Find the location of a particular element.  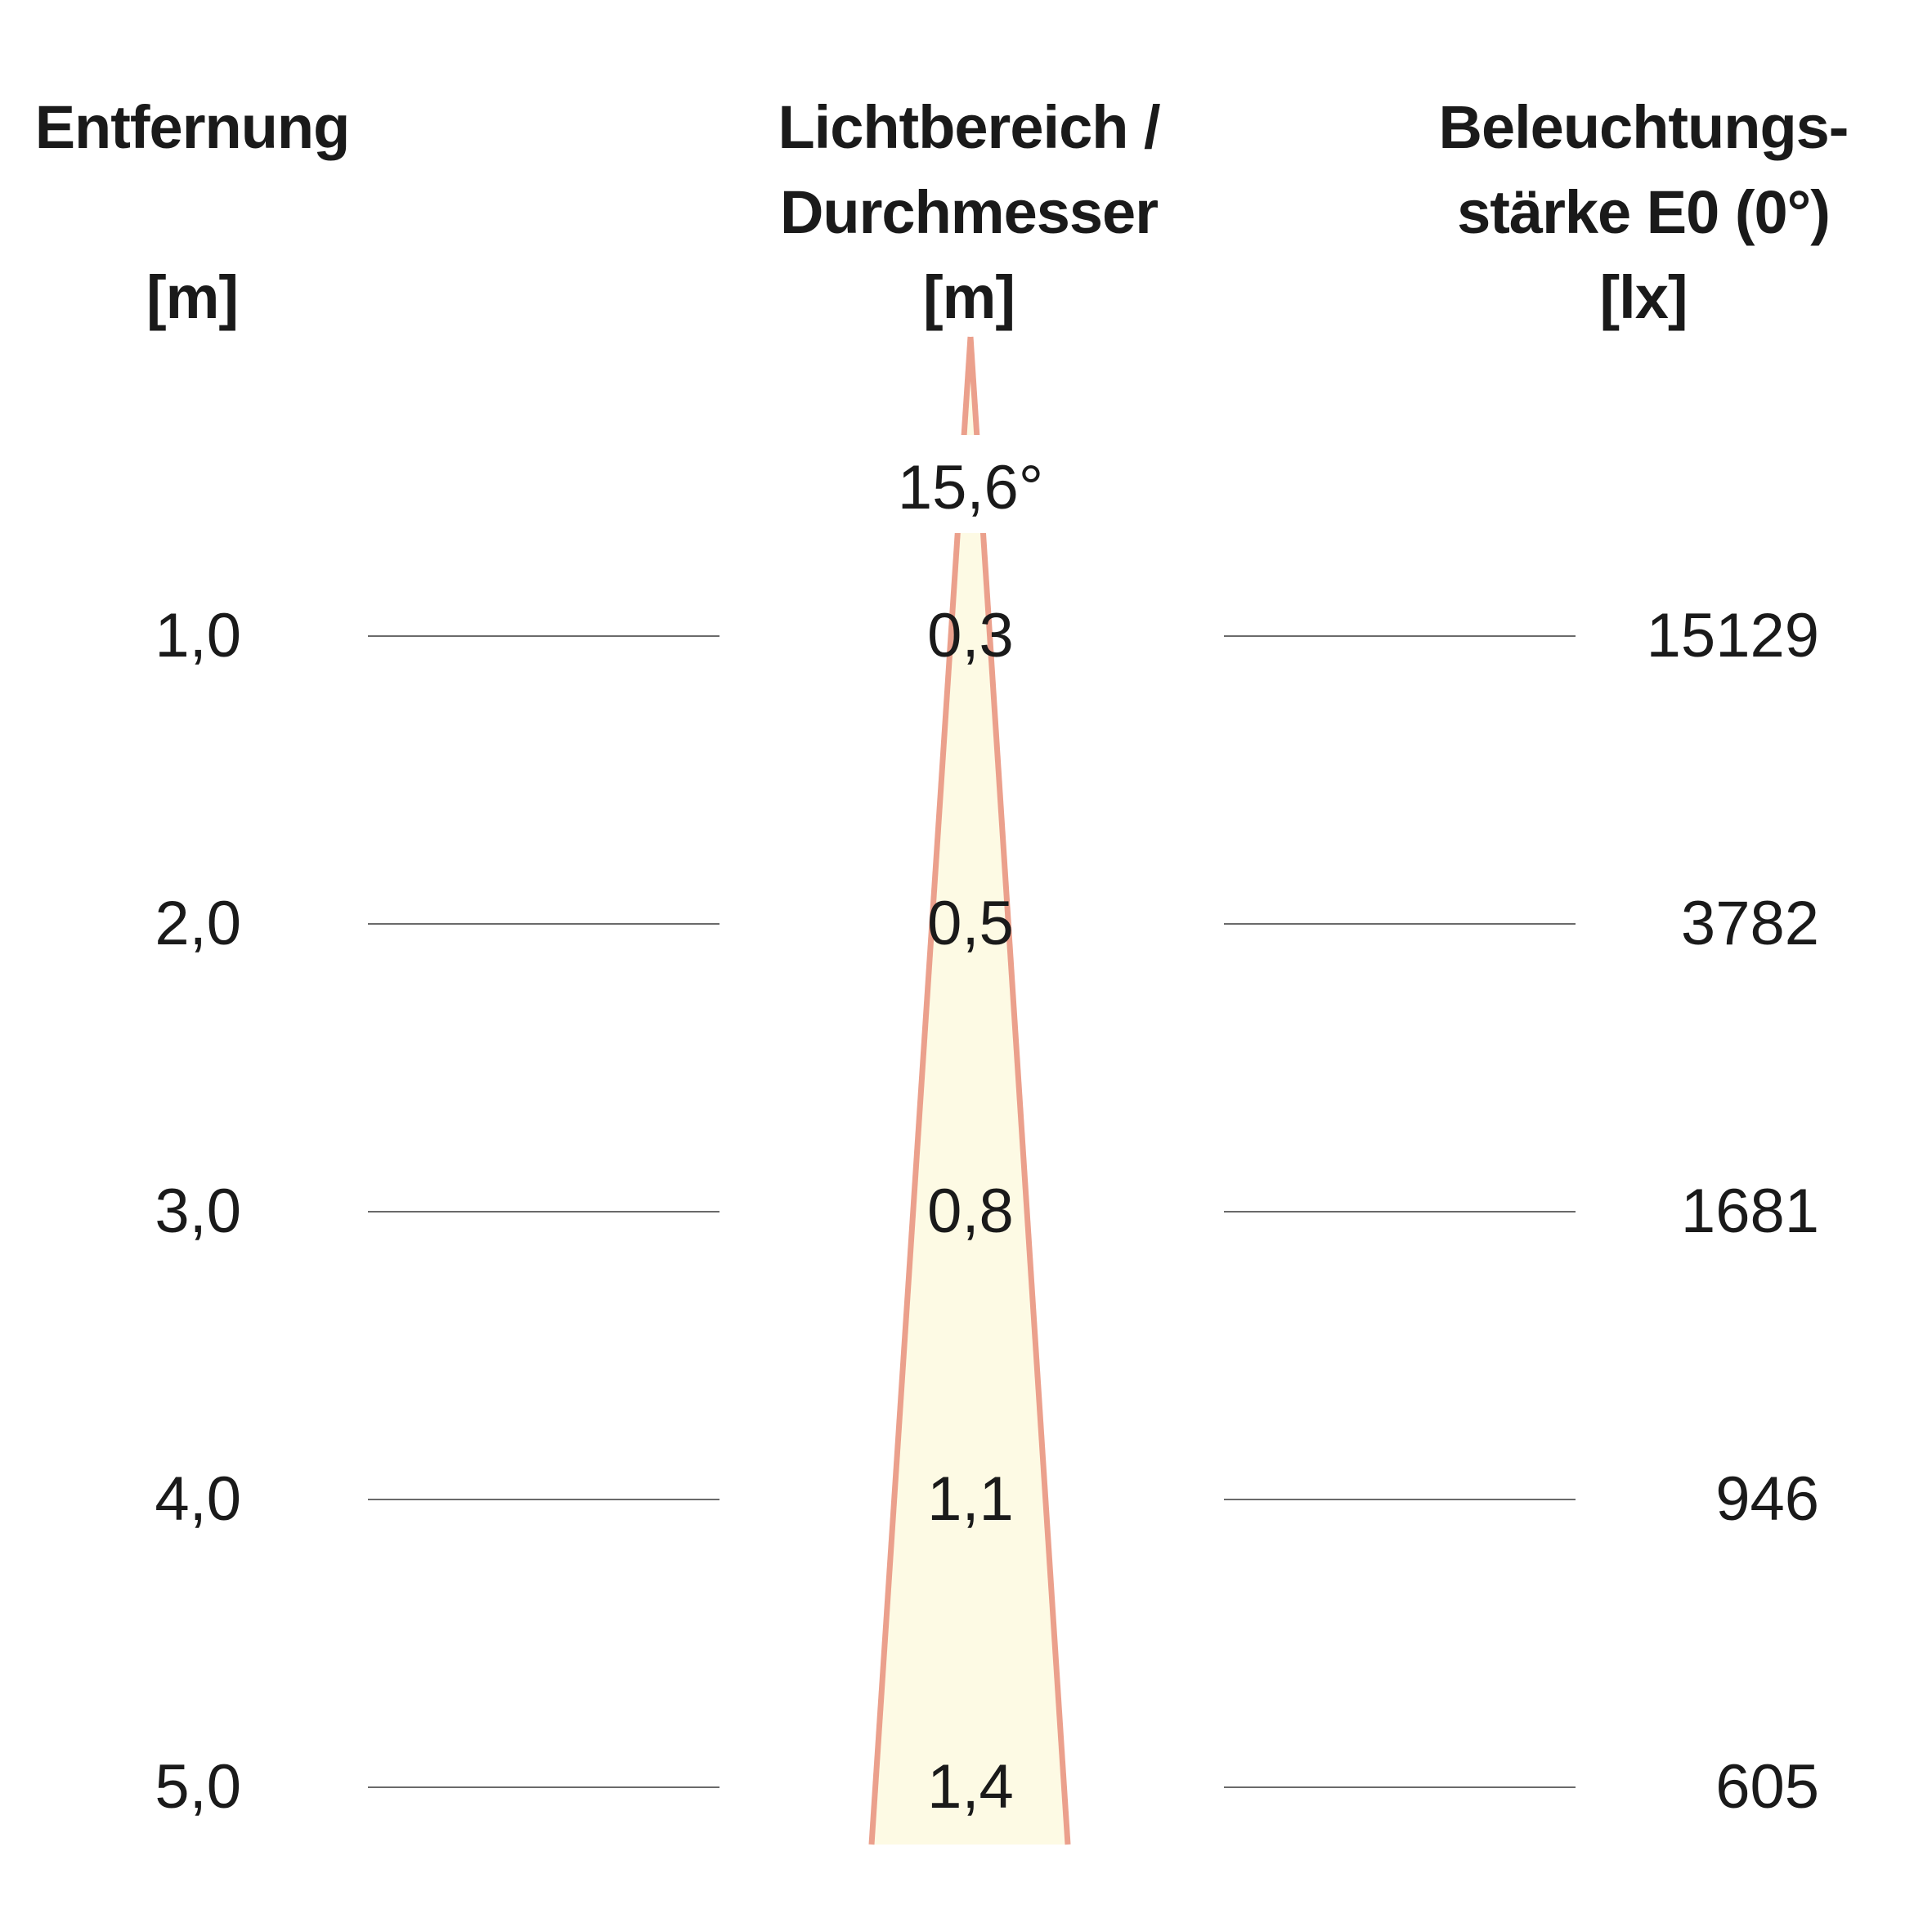

distance-value: 4,0 is located at coordinates (198, 1499).